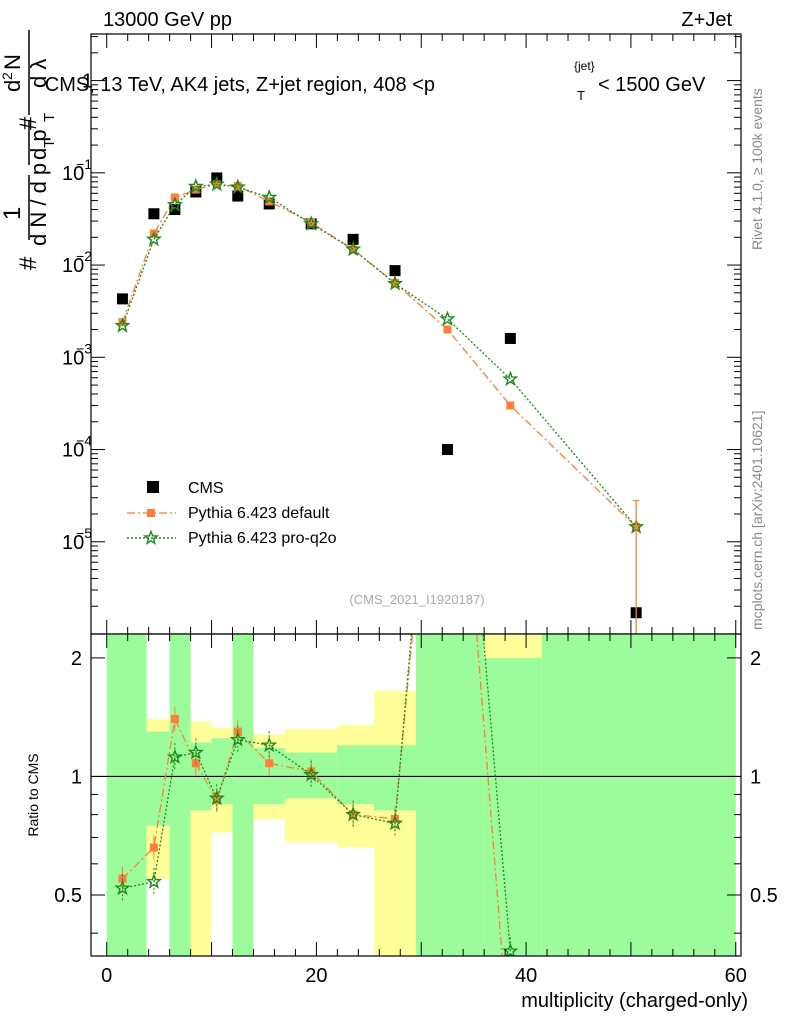 The height and width of the screenshot is (1024, 786). What do you see at coordinates (581, 95) in the screenshot?
I see `plot-title-subscript: T` at bounding box center [581, 95].